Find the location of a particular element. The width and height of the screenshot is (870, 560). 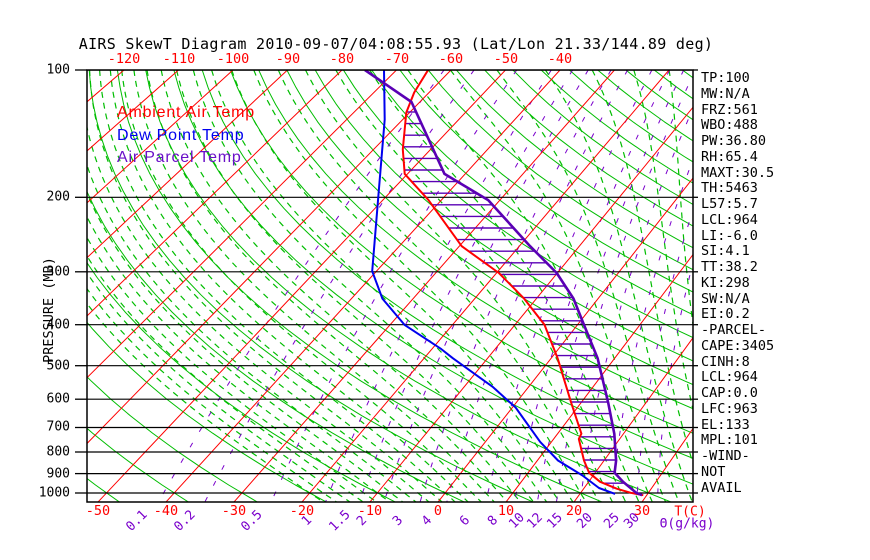

pressure-tick-label: 800 is located at coordinates (58, 452).